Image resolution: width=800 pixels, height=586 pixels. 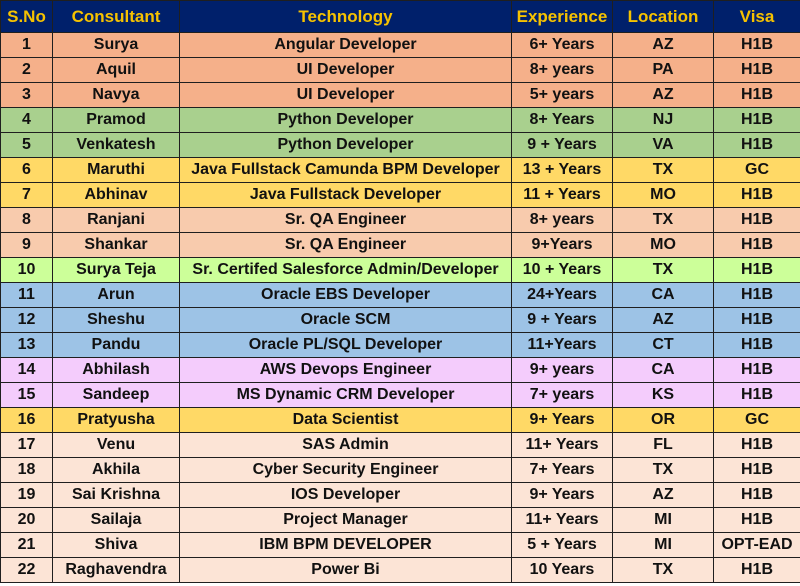 I want to click on cell-technology: Java Fullstack Developer, so click(x=345, y=195).